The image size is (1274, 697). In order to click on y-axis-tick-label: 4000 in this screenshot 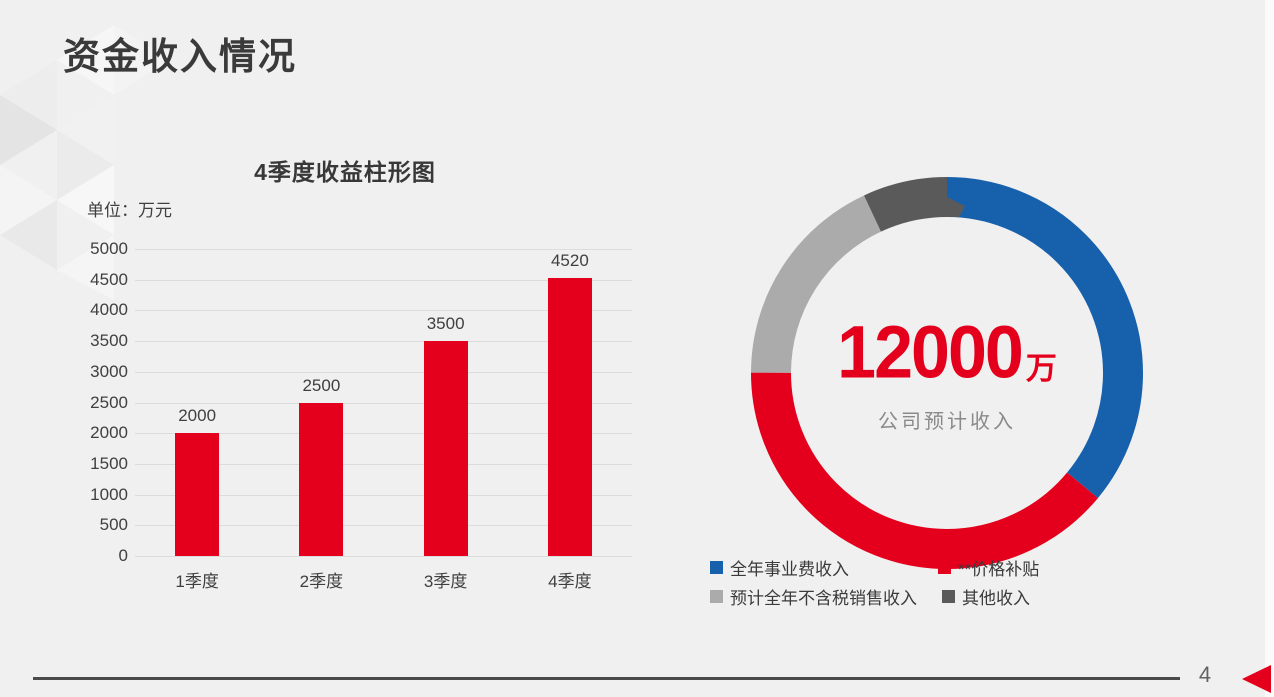, I will do `click(109, 310)`.